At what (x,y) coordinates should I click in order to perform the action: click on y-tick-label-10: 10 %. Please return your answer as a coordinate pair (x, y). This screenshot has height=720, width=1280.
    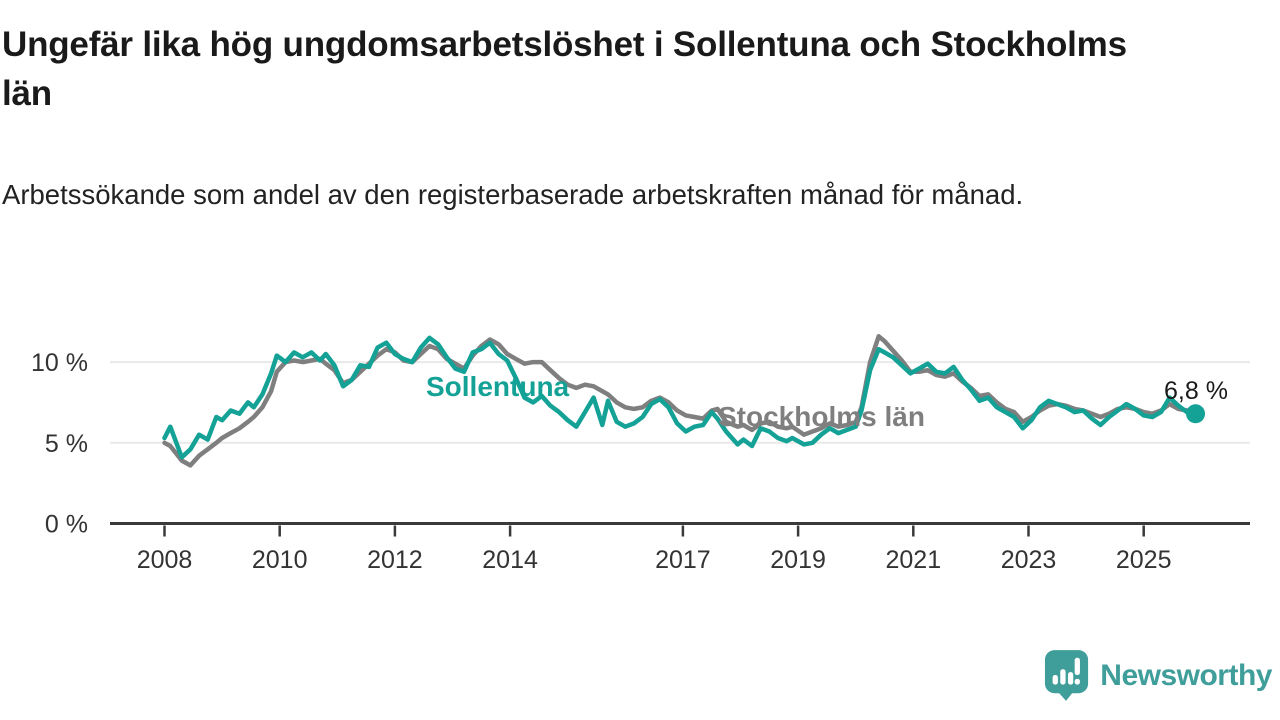
    Looking at the image, I should click on (59, 363).